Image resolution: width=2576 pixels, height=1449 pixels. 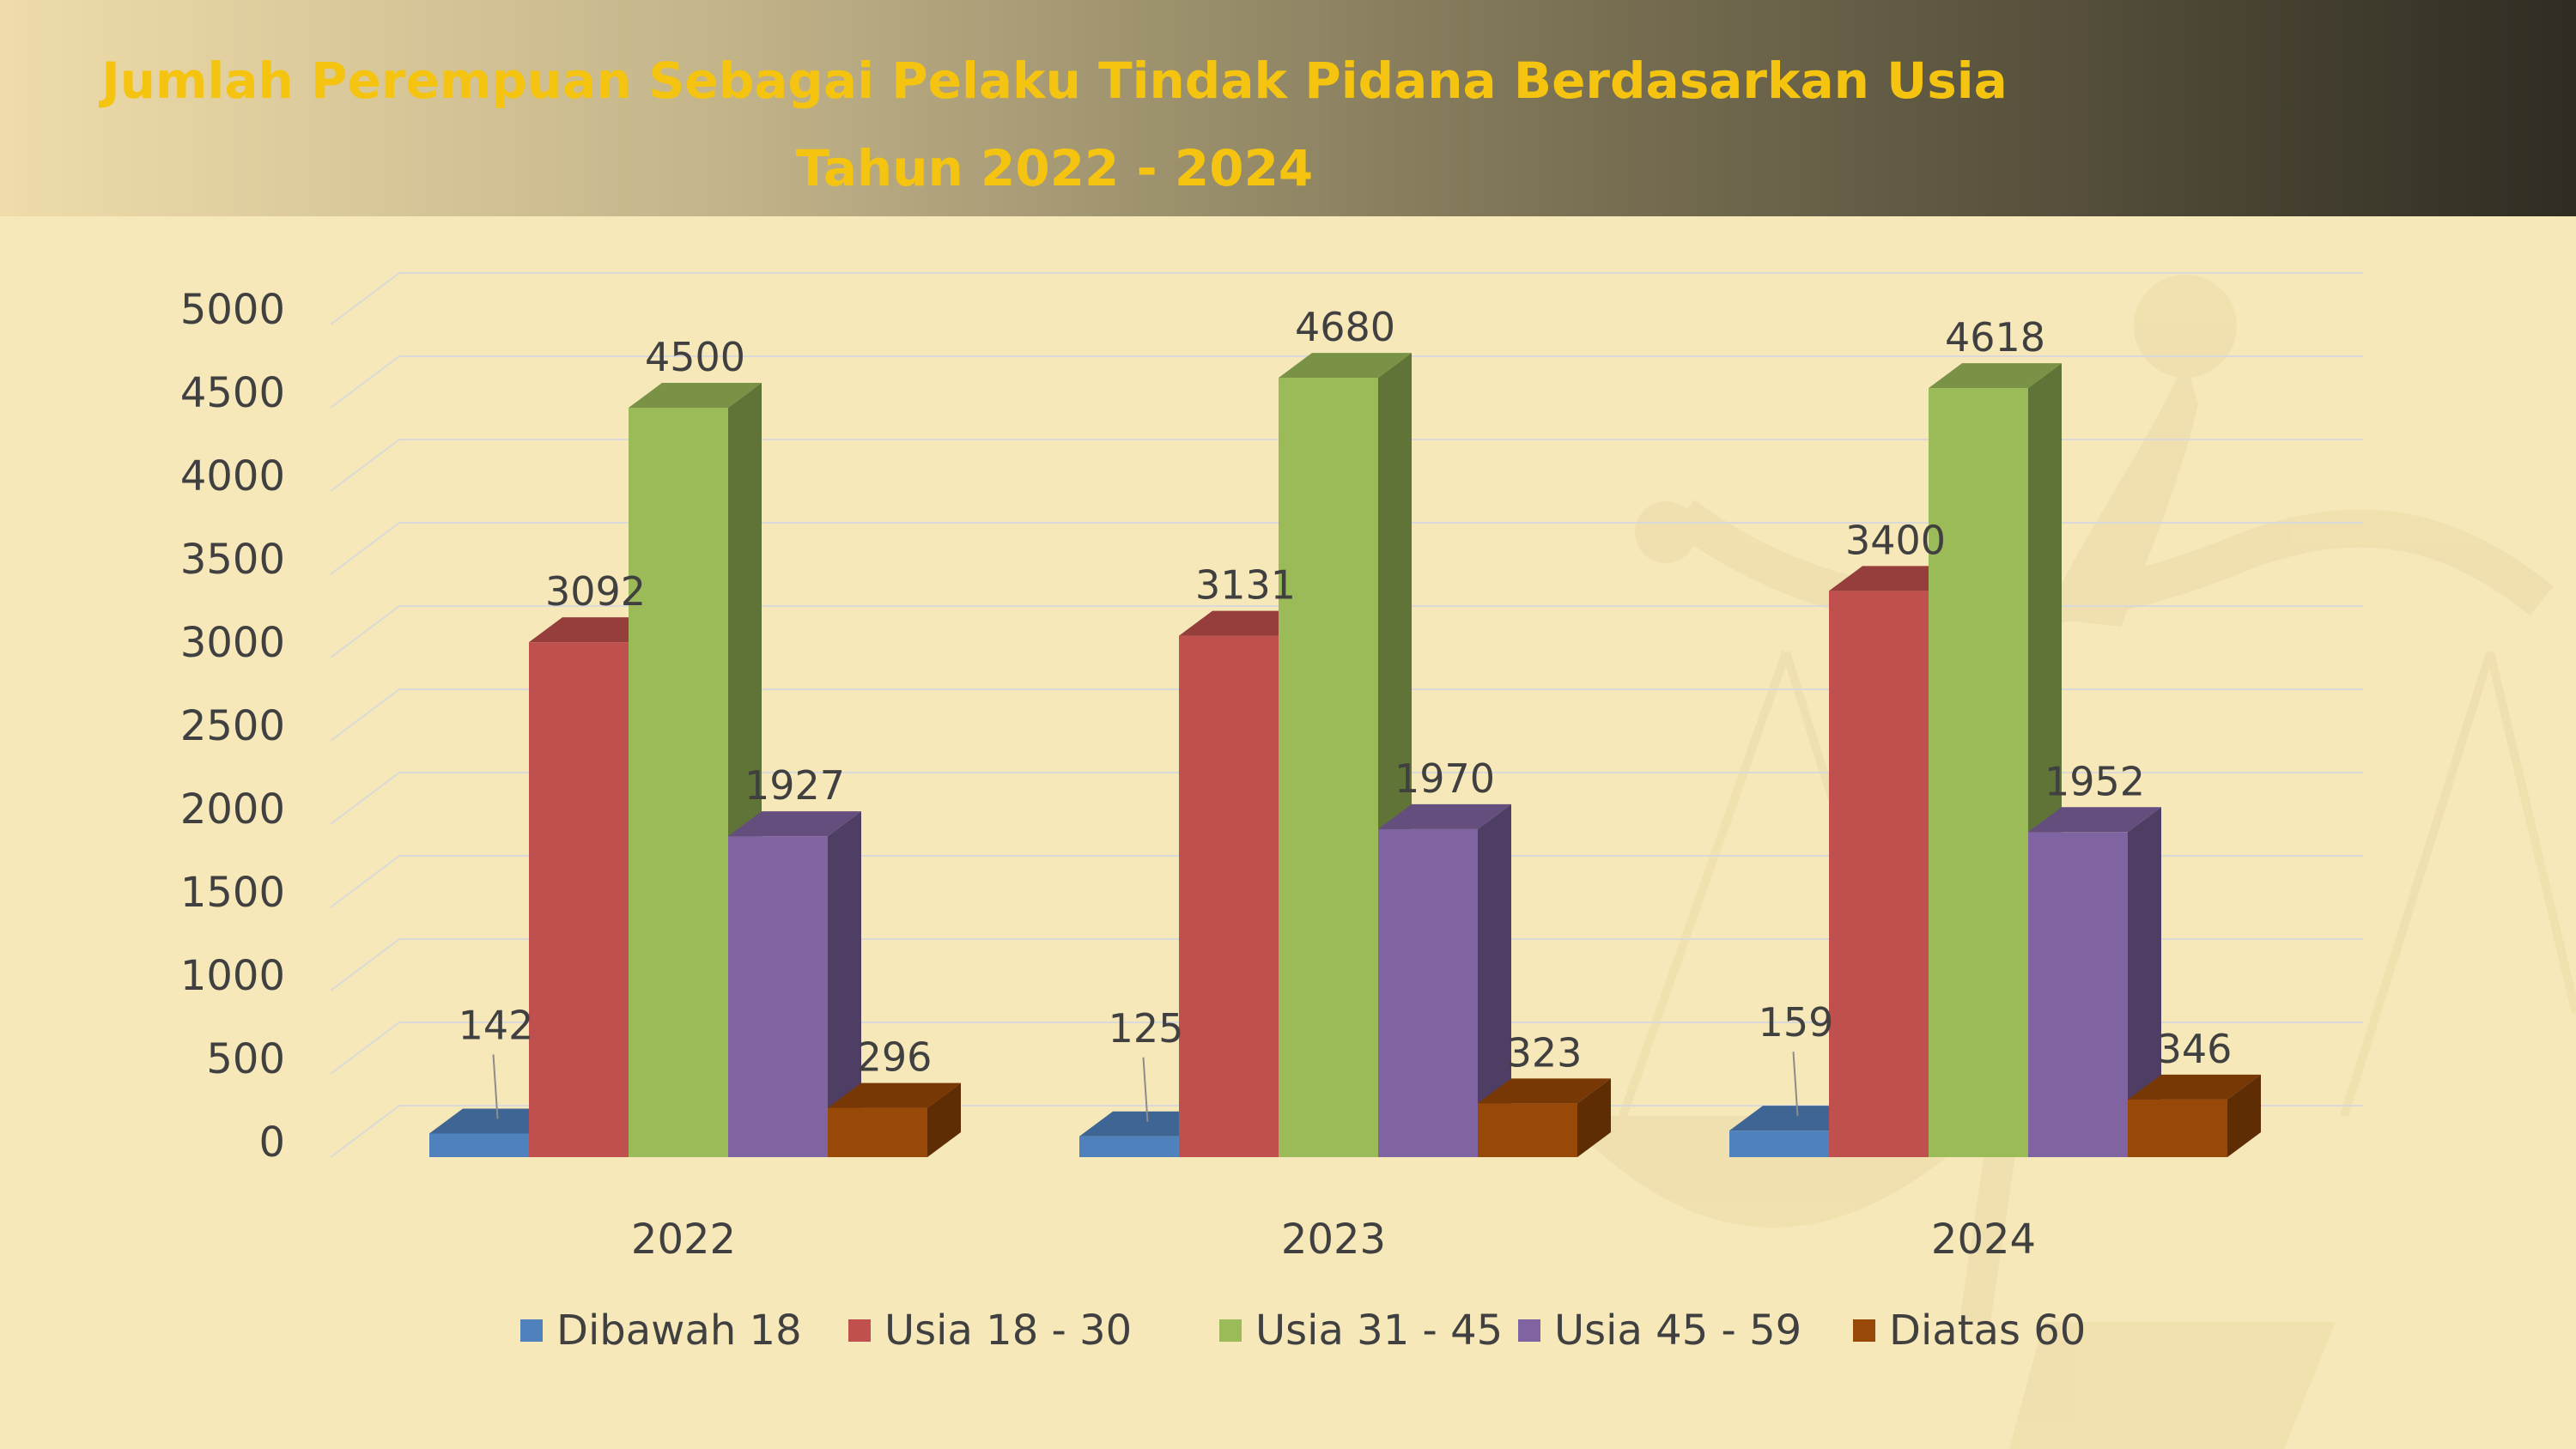 I want to click on legend-label: Usia 18 - 30, so click(x=1008, y=1331).